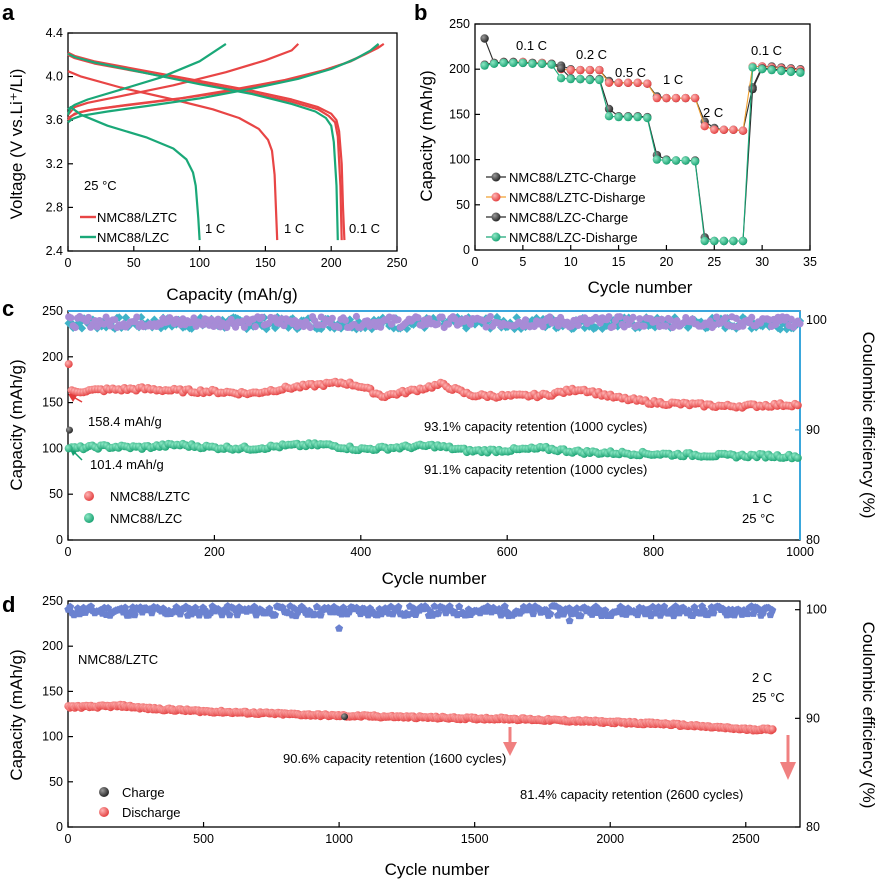  Describe the element at coordinates (331, 263) in the screenshot. I see `panel-a-xtick-label: 200` at that location.